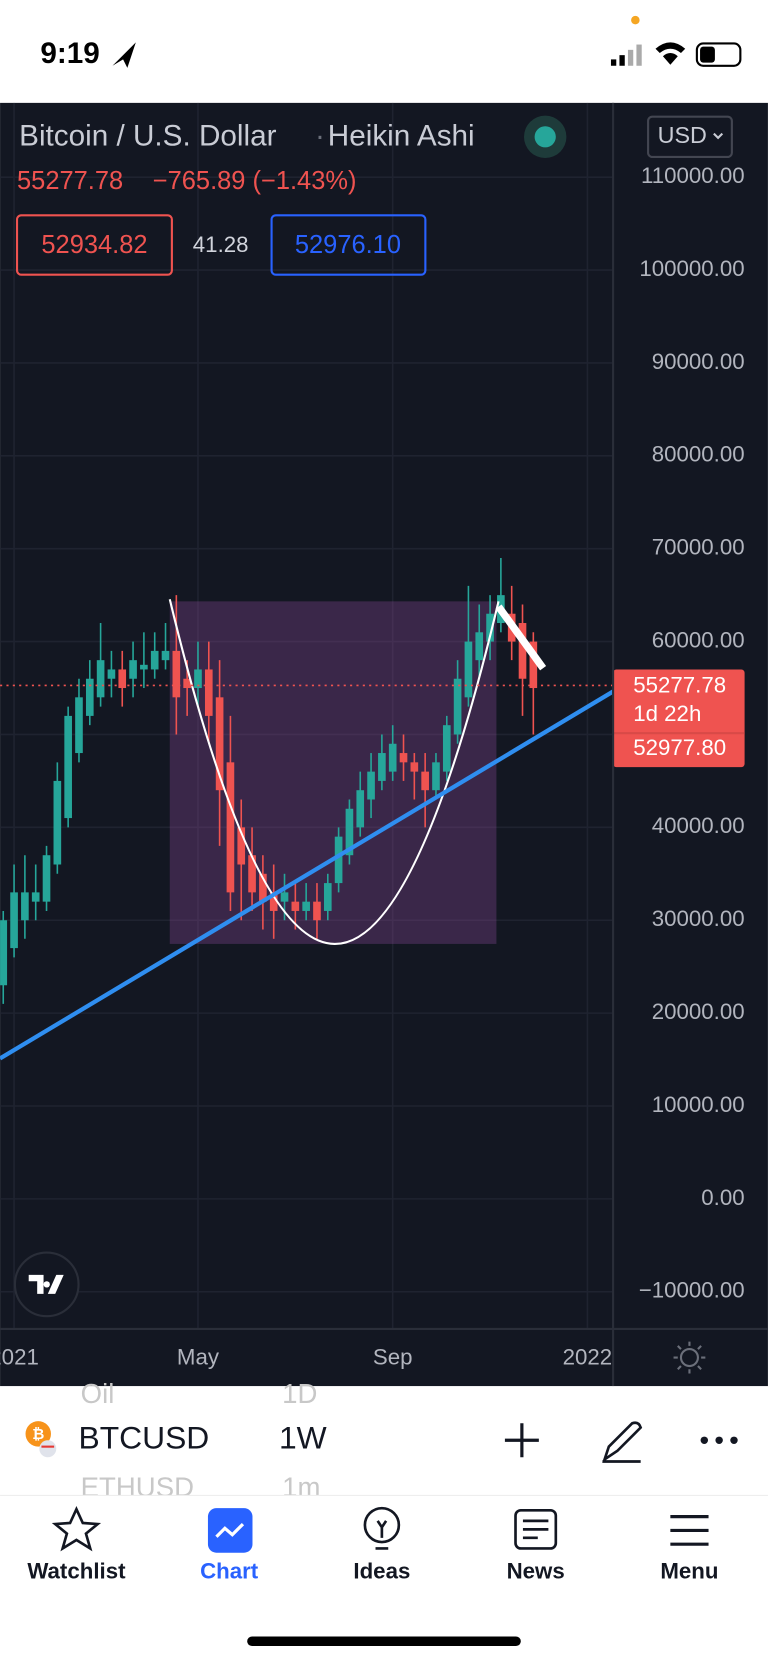 The height and width of the screenshot is (1663, 768). Describe the element at coordinates (381, 1571) in the screenshot. I see `tab-label: Ideas` at that location.